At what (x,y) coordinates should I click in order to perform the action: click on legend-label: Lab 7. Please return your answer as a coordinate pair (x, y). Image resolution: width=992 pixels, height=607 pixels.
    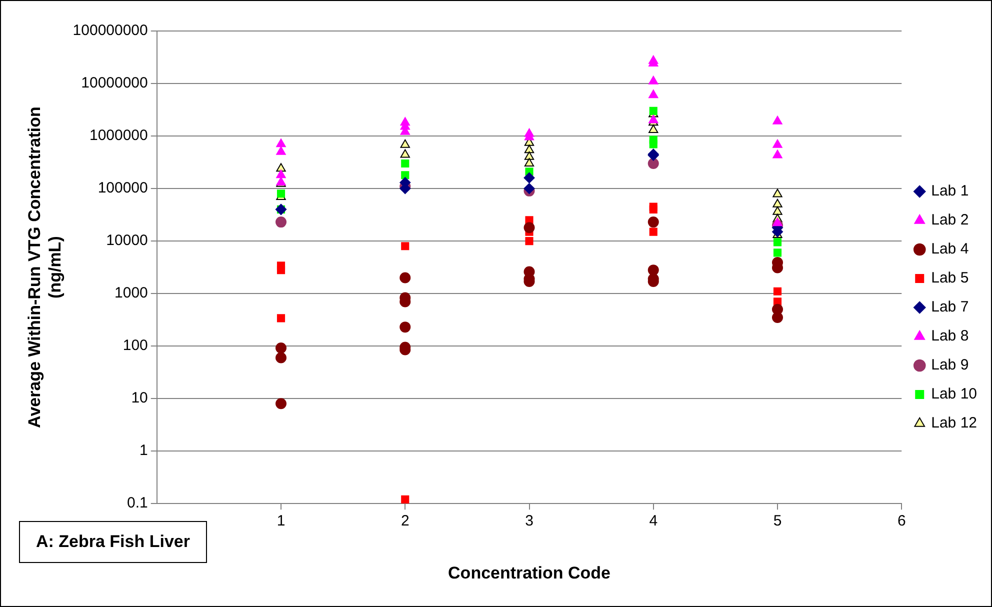
    Looking at the image, I should click on (950, 307).